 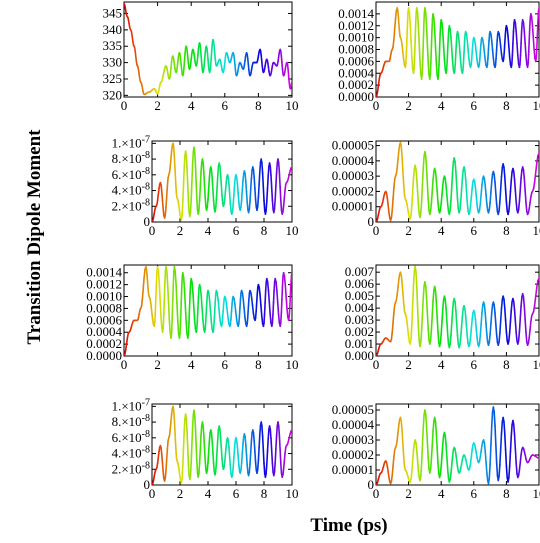 What do you see at coordinates (474, 493) in the screenshot?
I see `x-tick-label: 6` at bounding box center [474, 493].